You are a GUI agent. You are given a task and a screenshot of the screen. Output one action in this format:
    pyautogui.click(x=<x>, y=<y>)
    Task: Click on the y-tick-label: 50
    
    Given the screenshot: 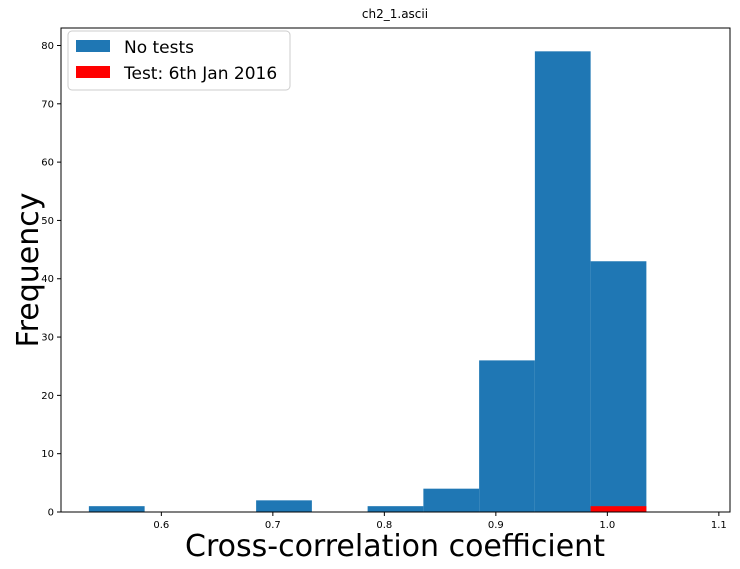 What is the action you would take?
    pyautogui.click(x=47, y=221)
    